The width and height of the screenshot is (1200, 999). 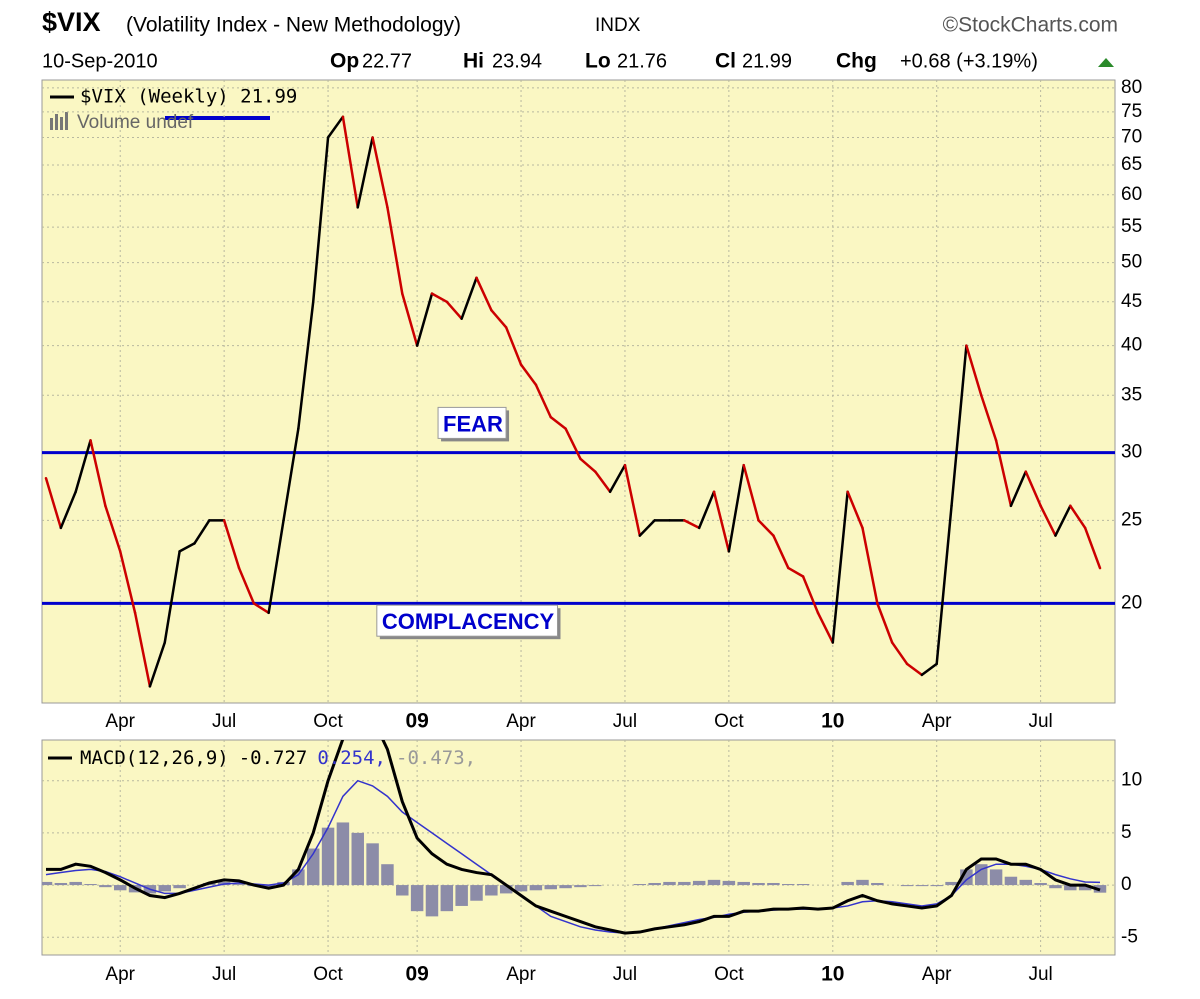 What do you see at coordinates (59, 121) in the screenshot?
I see `volume-icon` at bounding box center [59, 121].